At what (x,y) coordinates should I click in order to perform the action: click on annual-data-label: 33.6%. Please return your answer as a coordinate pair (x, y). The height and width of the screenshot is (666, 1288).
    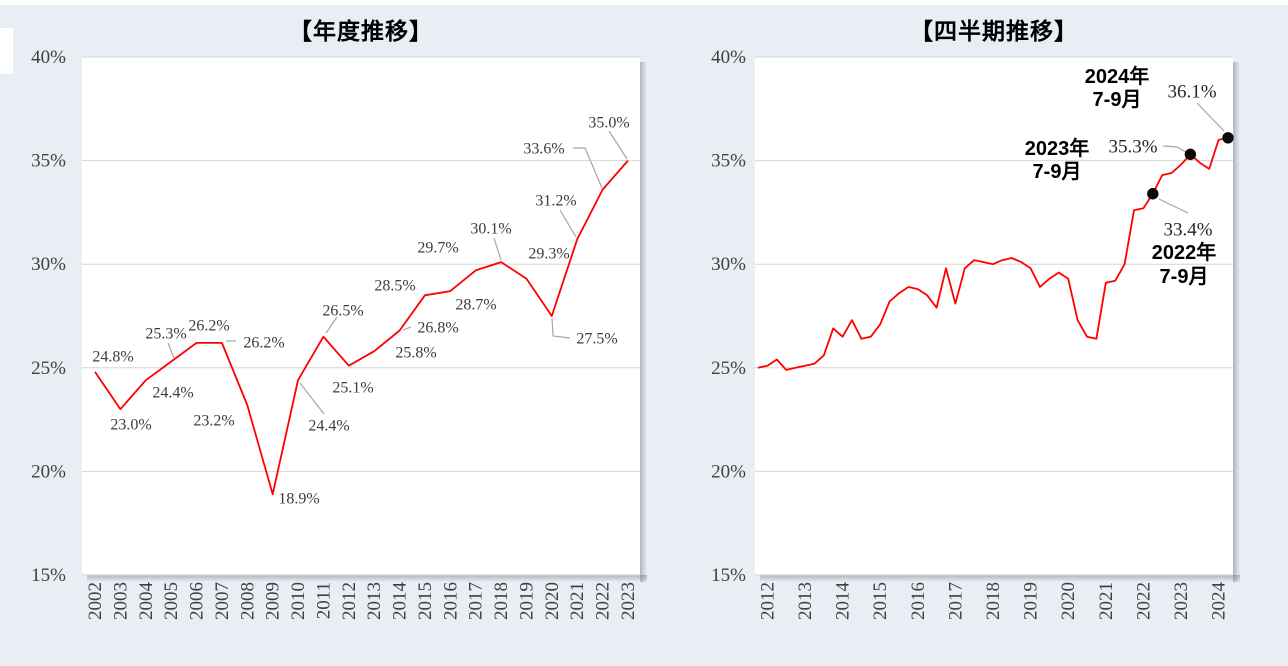
    Looking at the image, I should click on (543, 149).